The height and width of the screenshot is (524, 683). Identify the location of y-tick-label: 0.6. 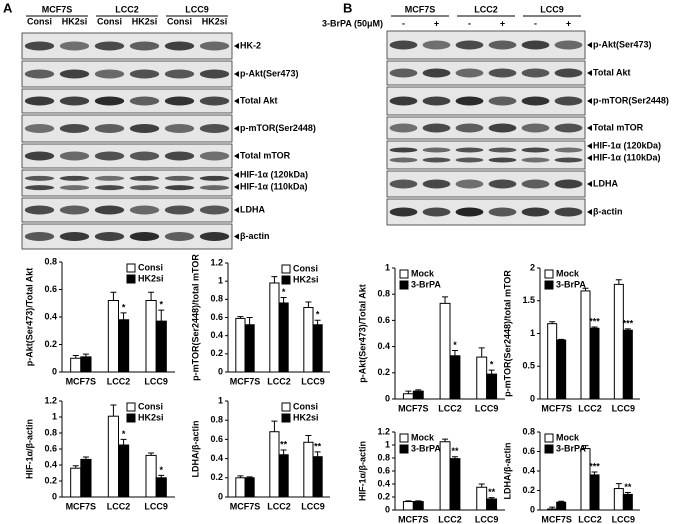
(383, 470).